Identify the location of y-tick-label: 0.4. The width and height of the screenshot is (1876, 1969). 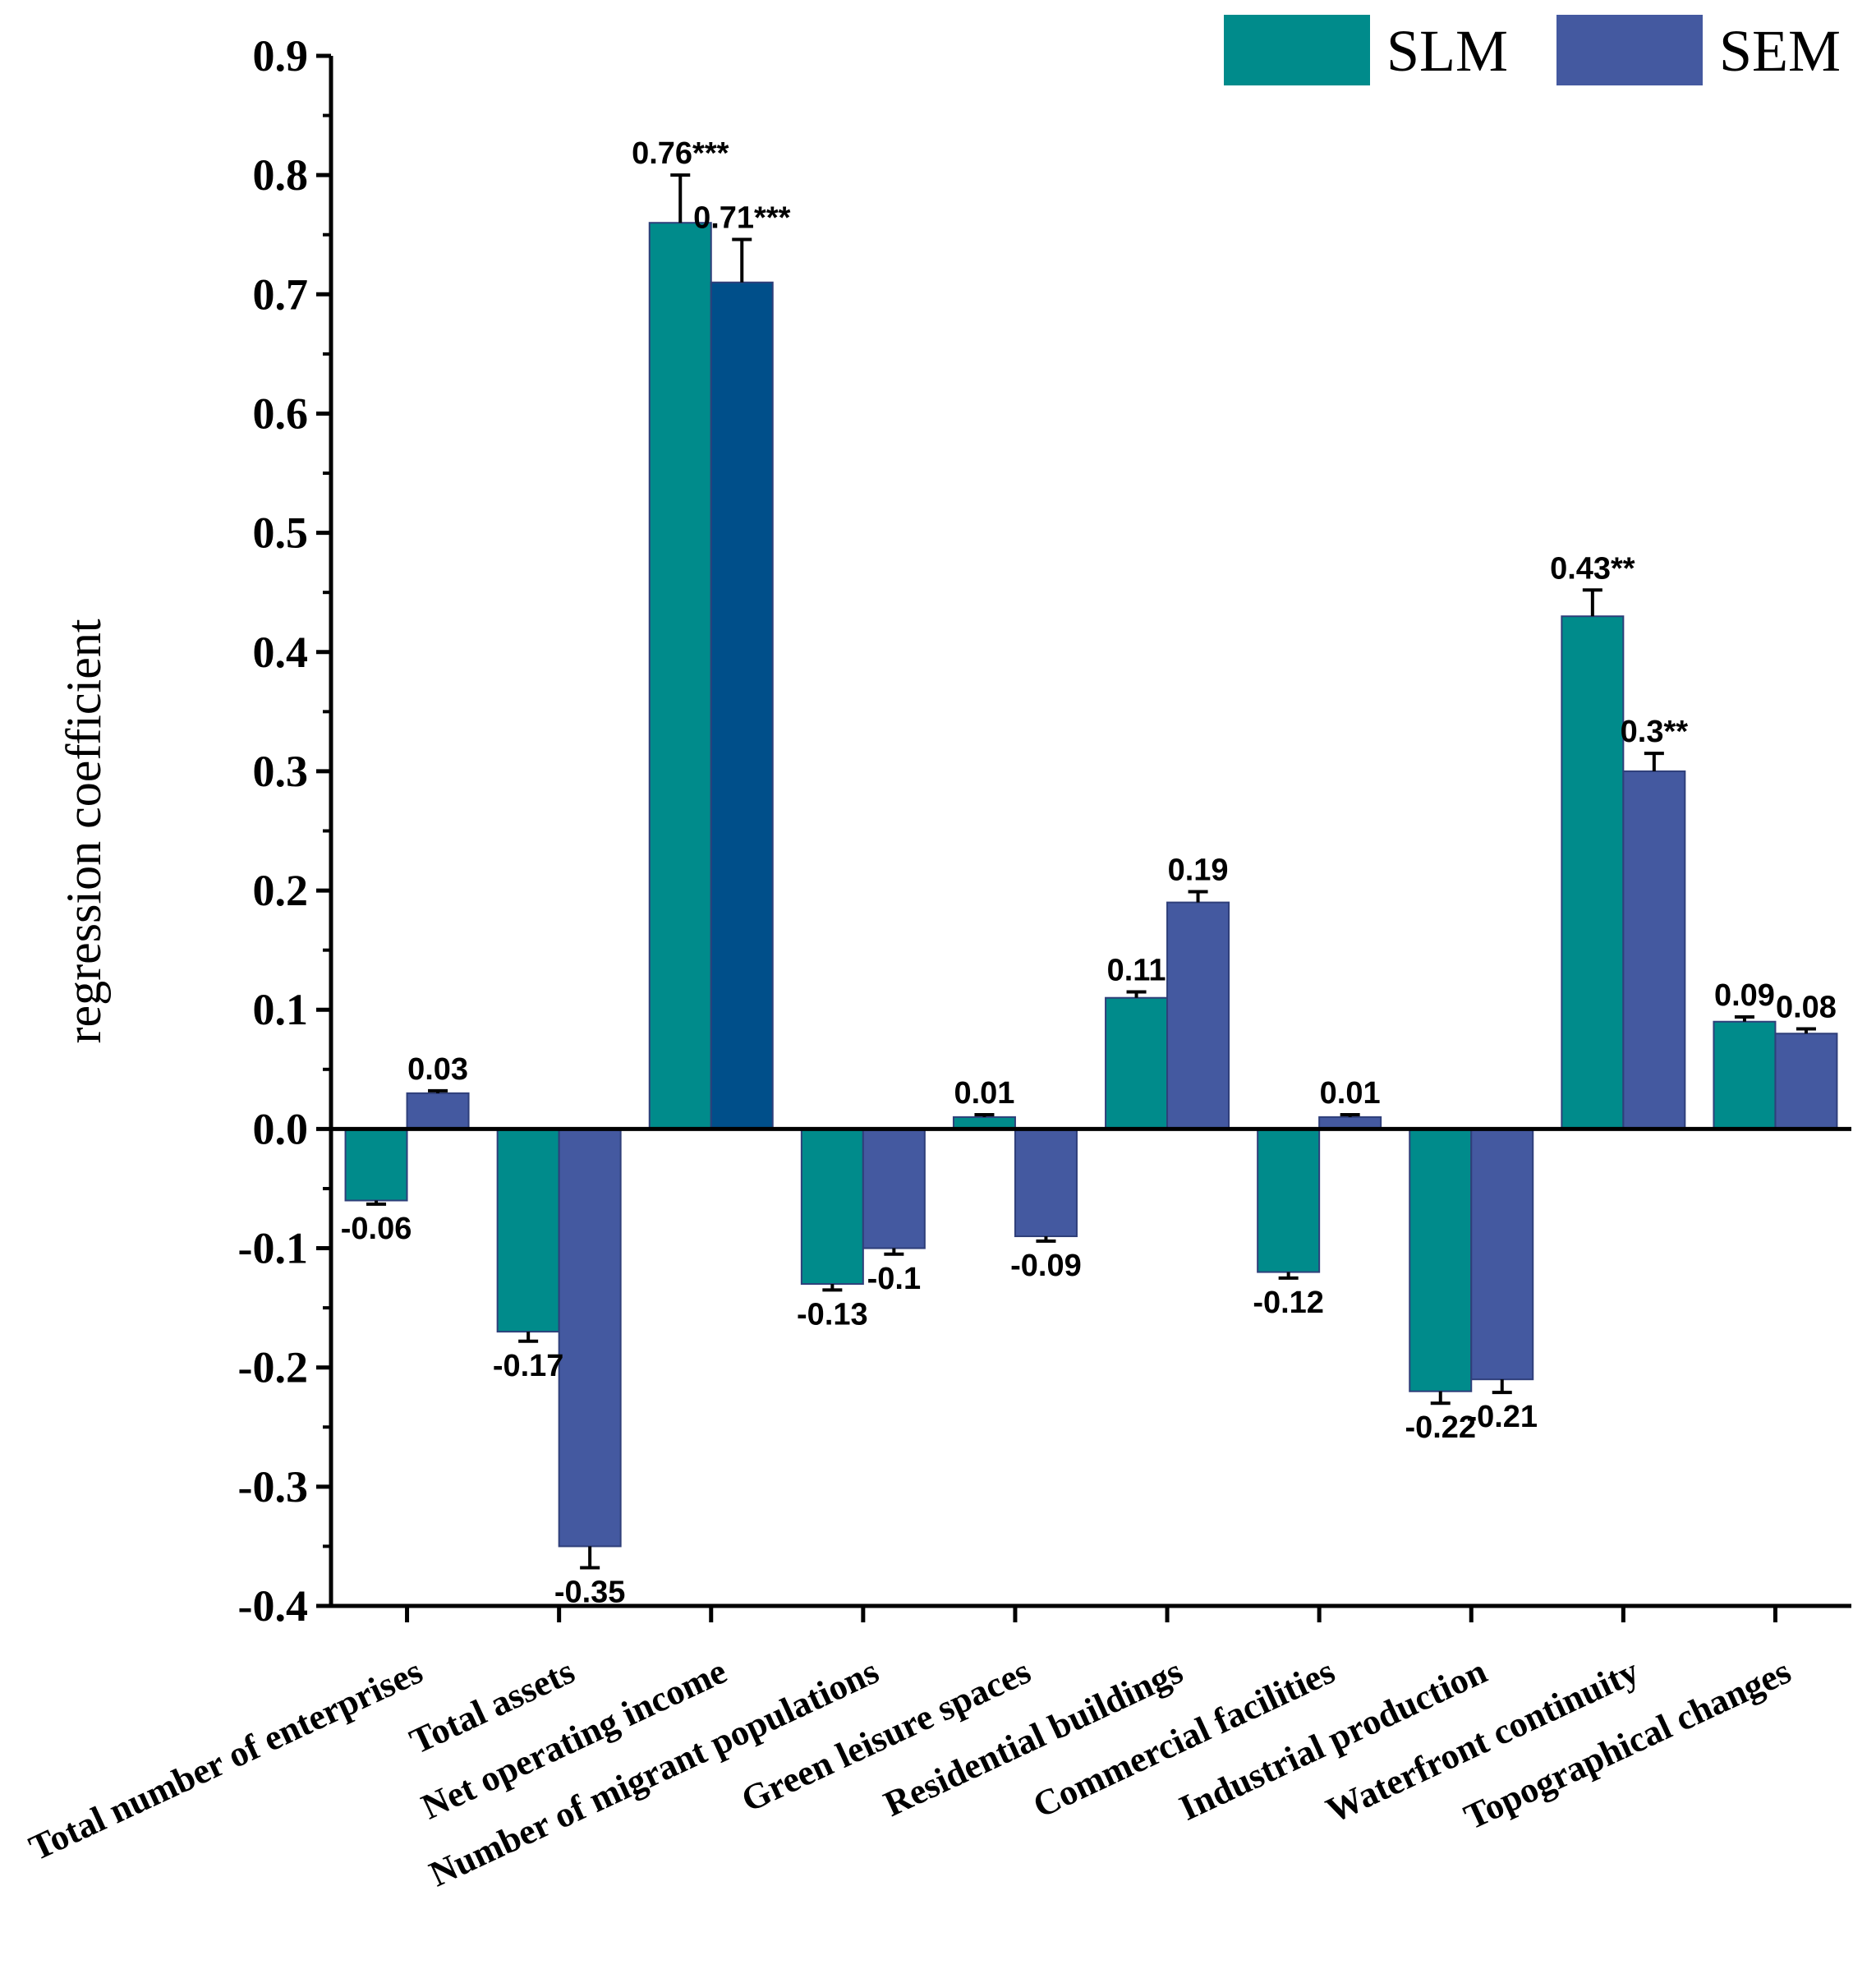
(281, 652).